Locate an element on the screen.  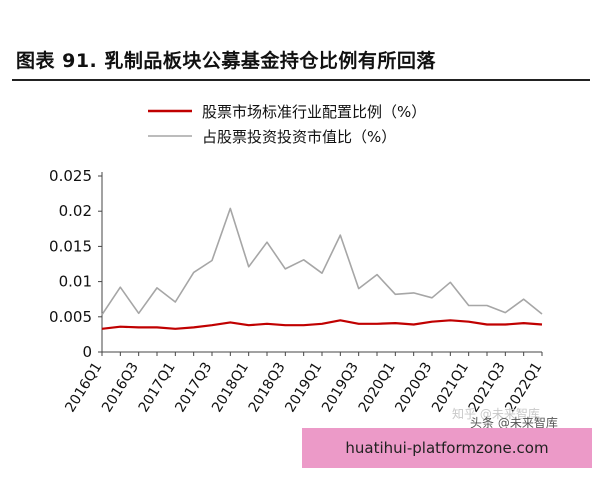
series-line-standard-allocation is located at coordinates (322, 324).